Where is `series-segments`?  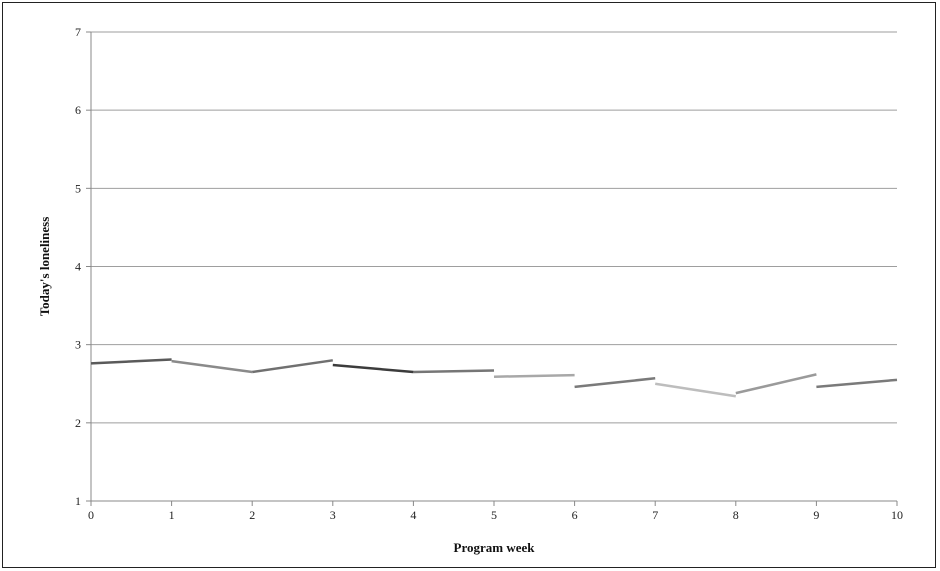
series-segments is located at coordinates (494, 378).